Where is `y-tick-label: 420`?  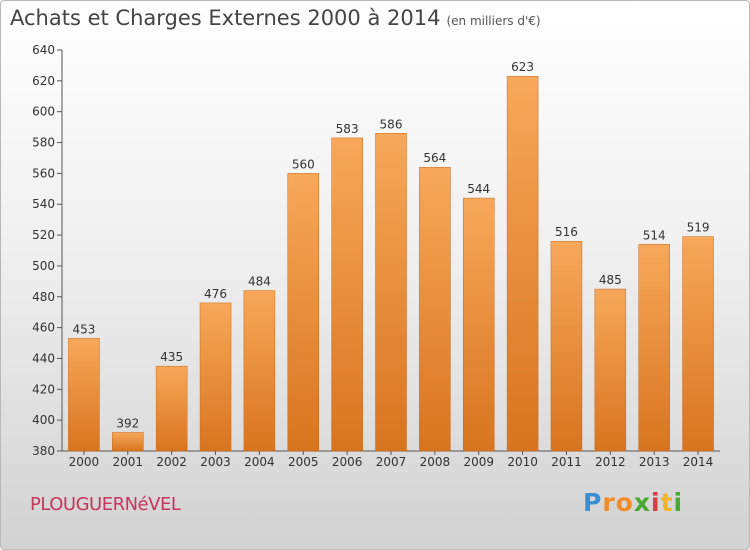
y-tick-label: 420 is located at coordinates (43, 389).